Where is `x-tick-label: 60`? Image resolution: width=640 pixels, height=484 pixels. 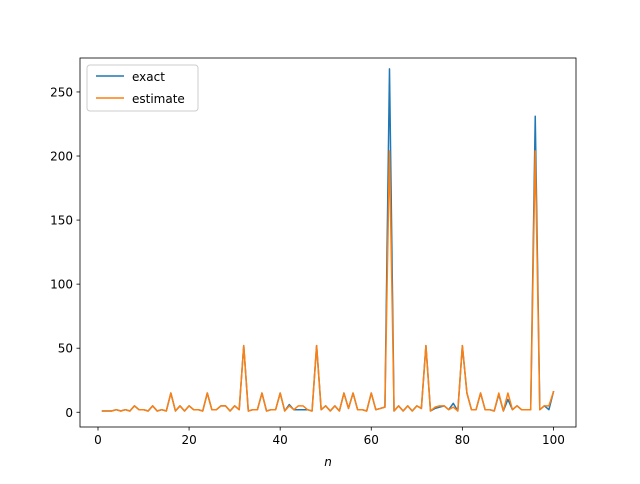
x-tick-label: 60 is located at coordinates (371, 440).